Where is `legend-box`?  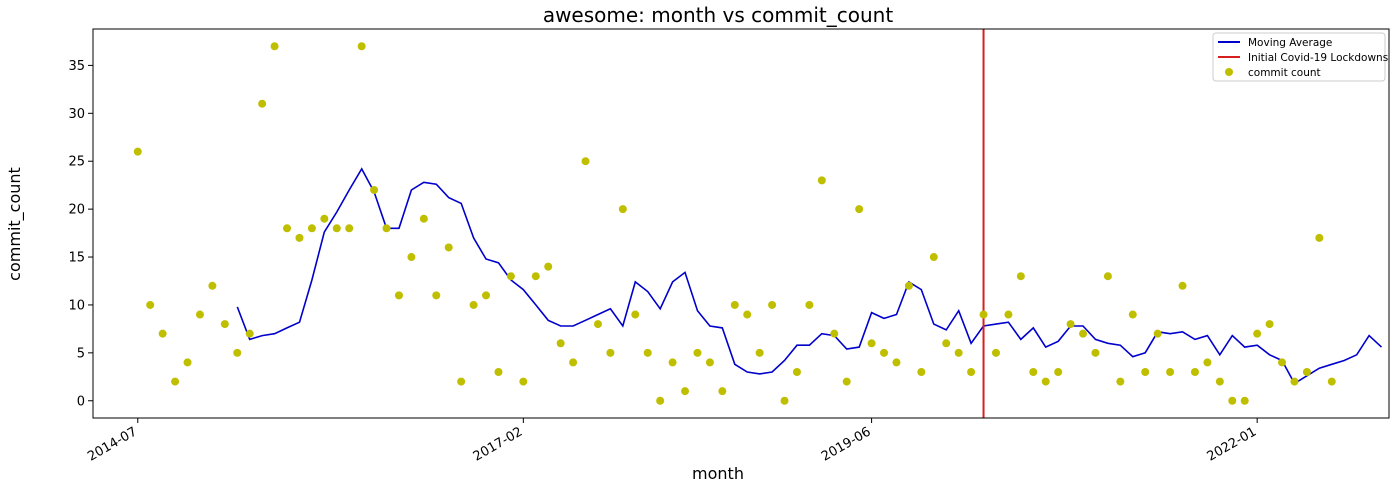 legend-box is located at coordinates (1299, 57).